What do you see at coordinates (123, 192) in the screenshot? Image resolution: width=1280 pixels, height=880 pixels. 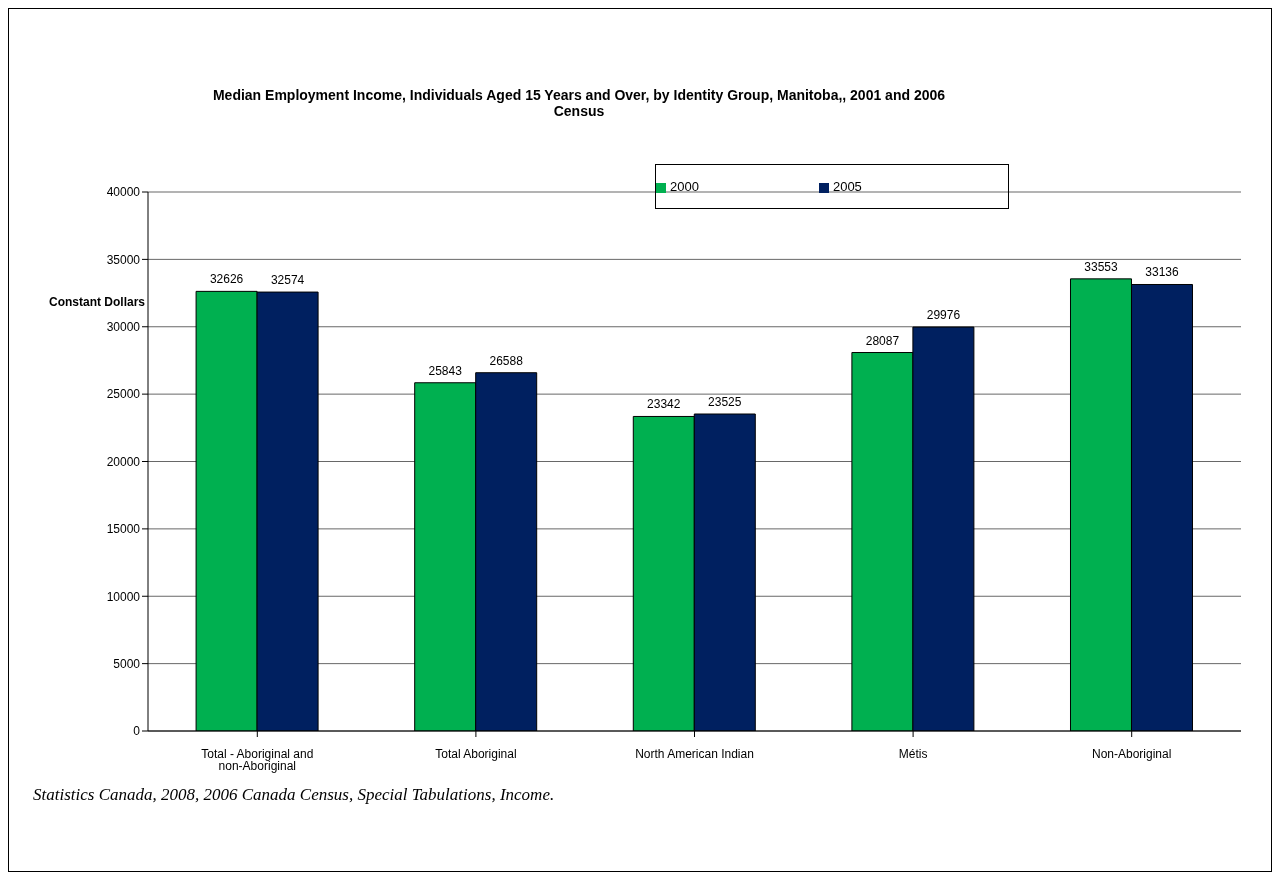 I see `y-tick-label: 40000` at bounding box center [123, 192].